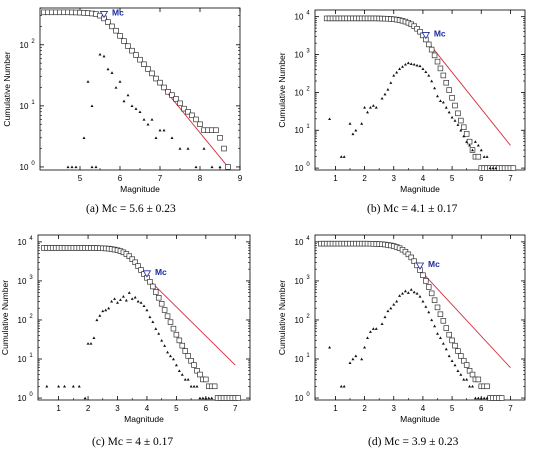 This screenshot has height=454, width=550. What do you see at coordinates (118, 12) in the screenshot?
I see `mc-label-a: Mc` at bounding box center [118, 12].